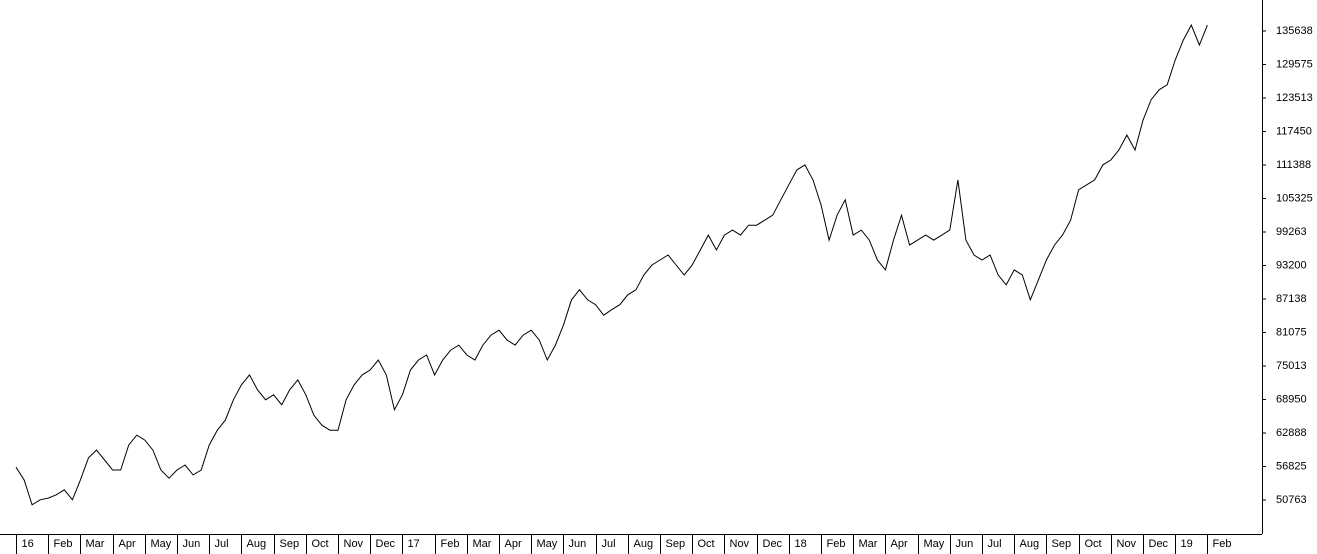 This screenshot has height=554, width=1317. What do you see at coordinates (1294, 98) in the screenshot?
I see `y-tick-label: 123513` at bounding box center [1294, 98].